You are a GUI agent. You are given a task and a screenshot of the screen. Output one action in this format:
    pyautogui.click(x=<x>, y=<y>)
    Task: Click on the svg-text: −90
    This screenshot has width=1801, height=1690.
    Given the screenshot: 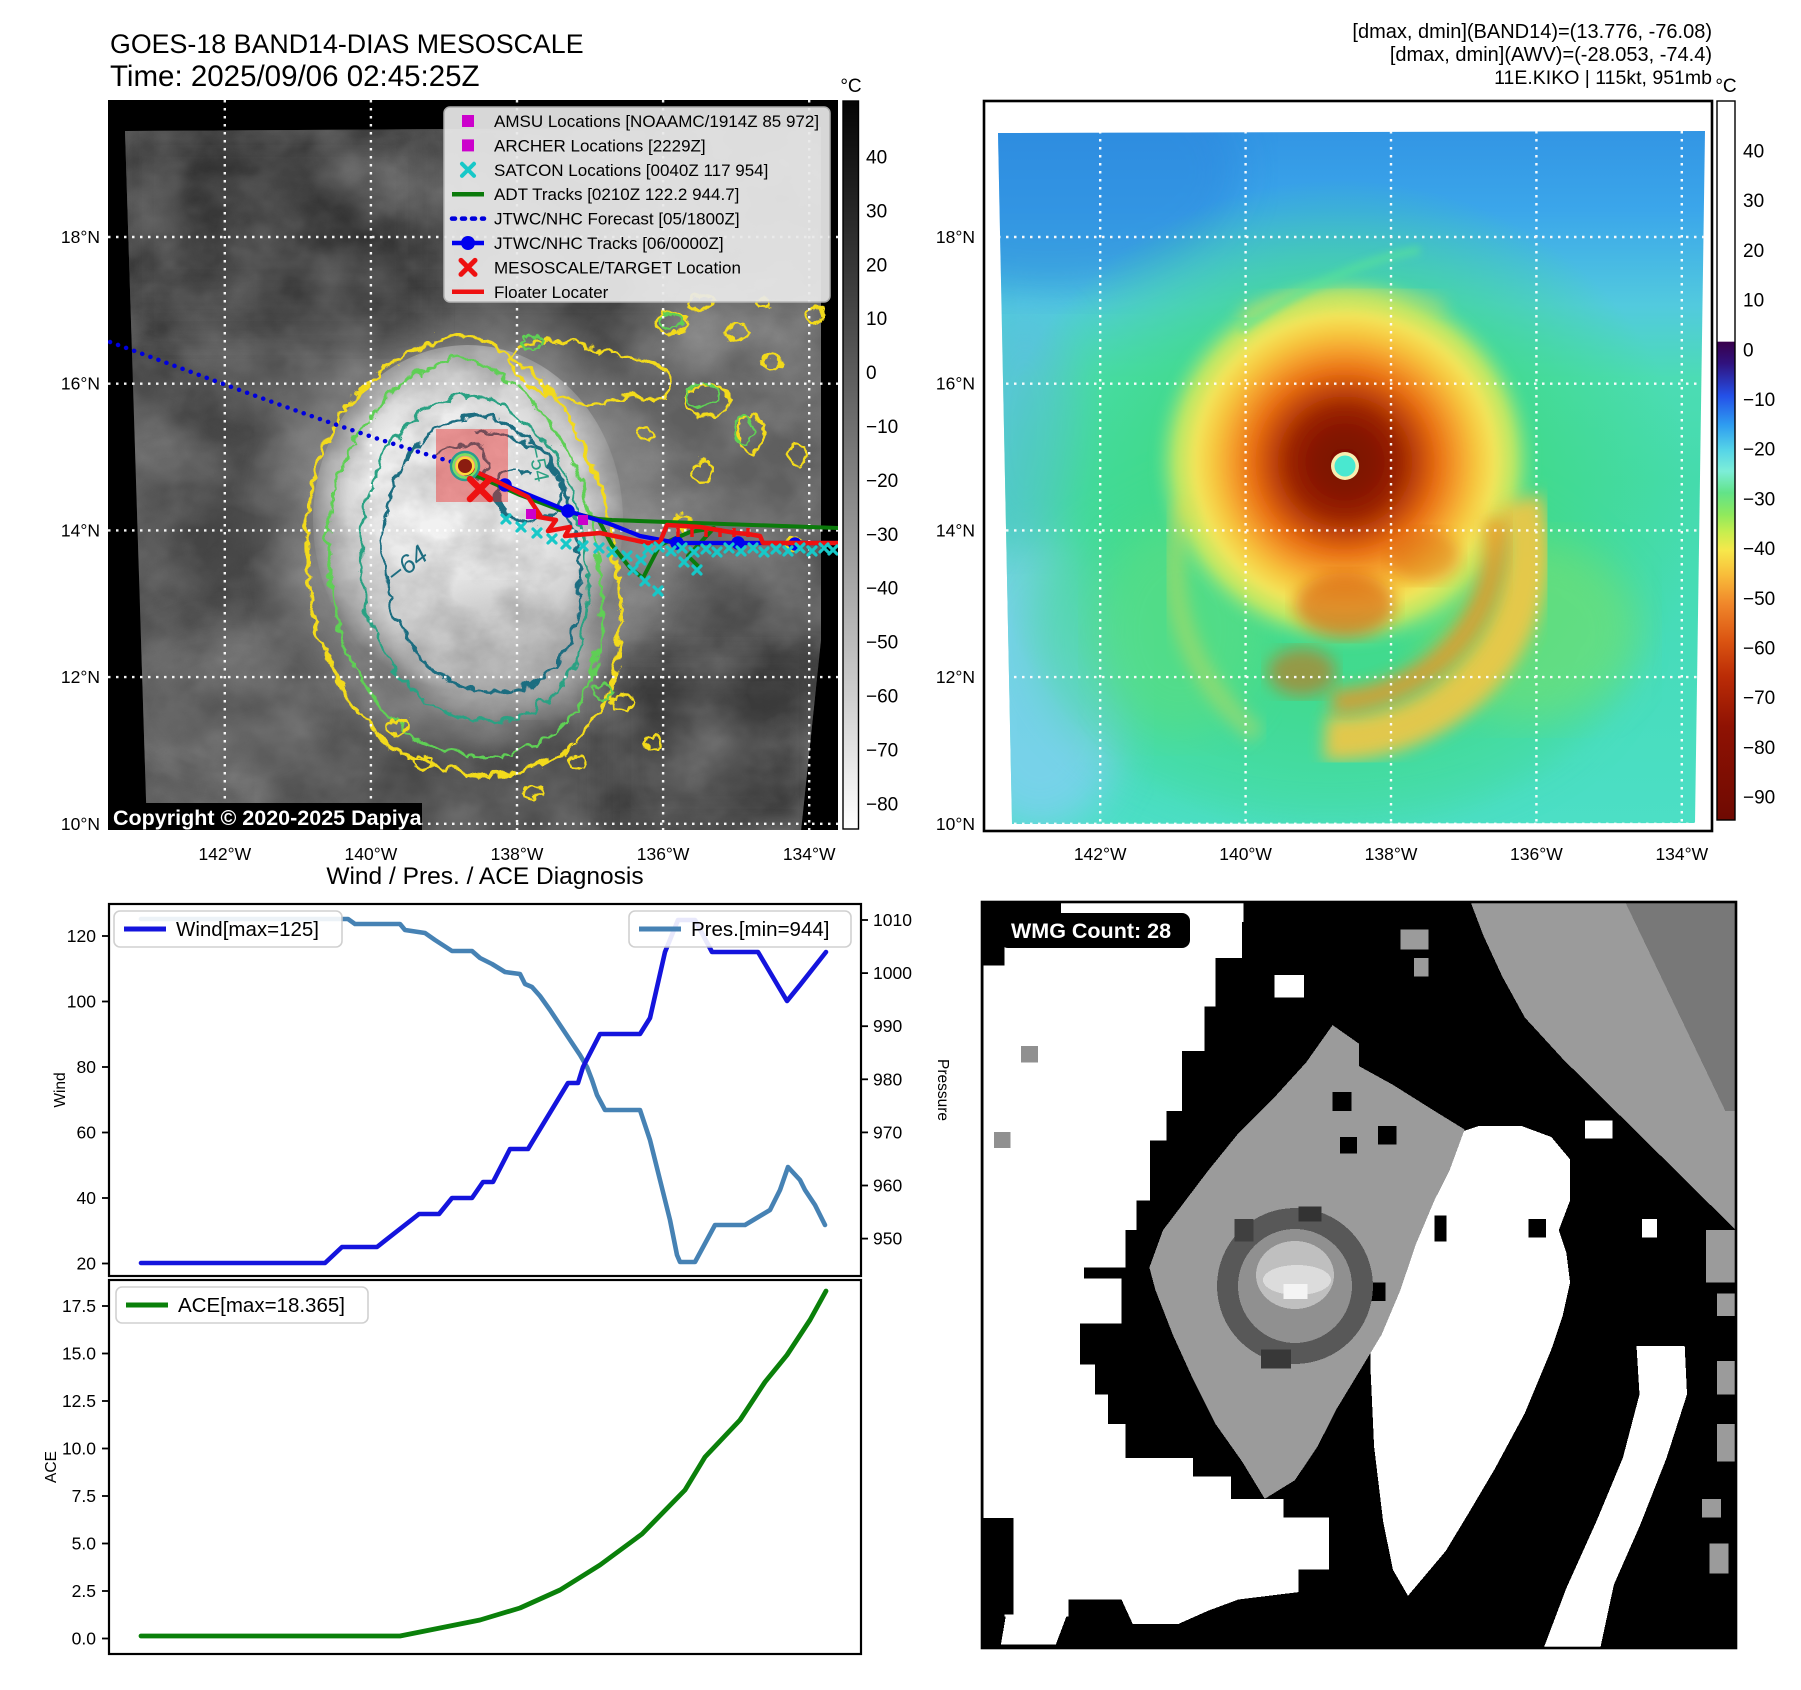 What is the action you would take?
    pyautogui.click(x=1759, y=798)
    